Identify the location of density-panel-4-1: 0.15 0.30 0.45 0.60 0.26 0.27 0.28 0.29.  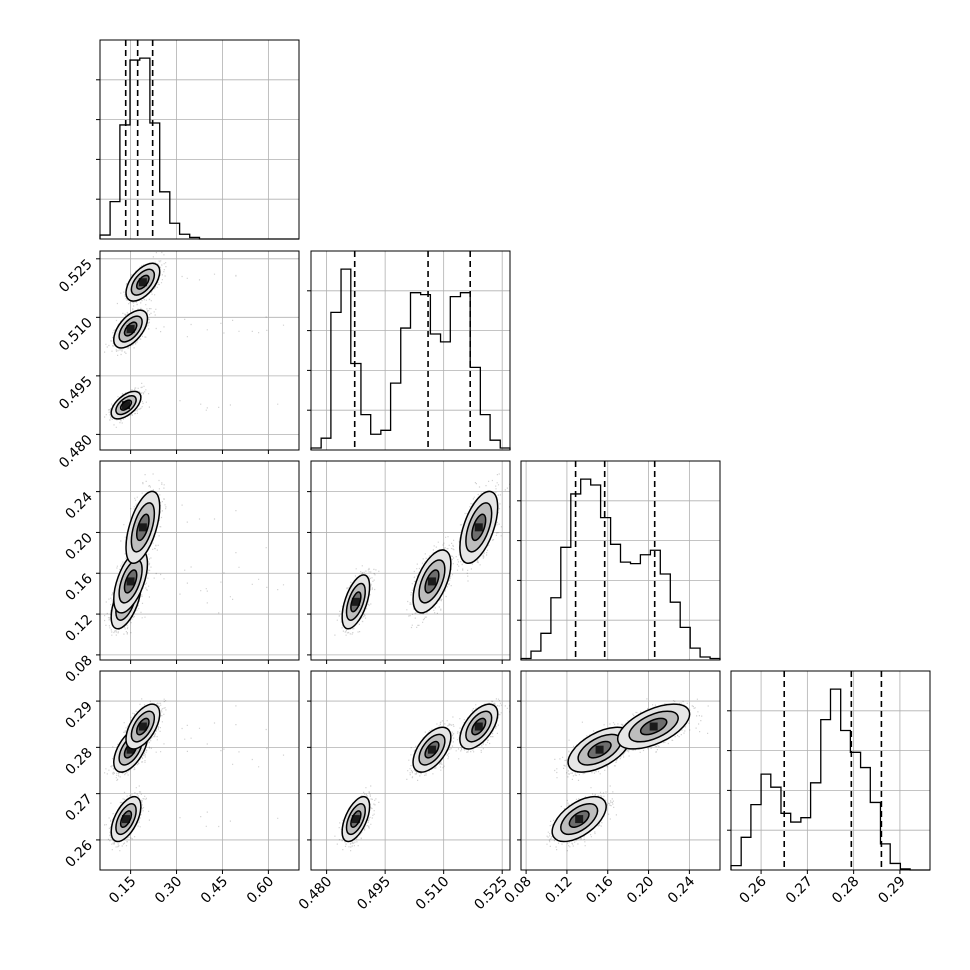
(181, 788).